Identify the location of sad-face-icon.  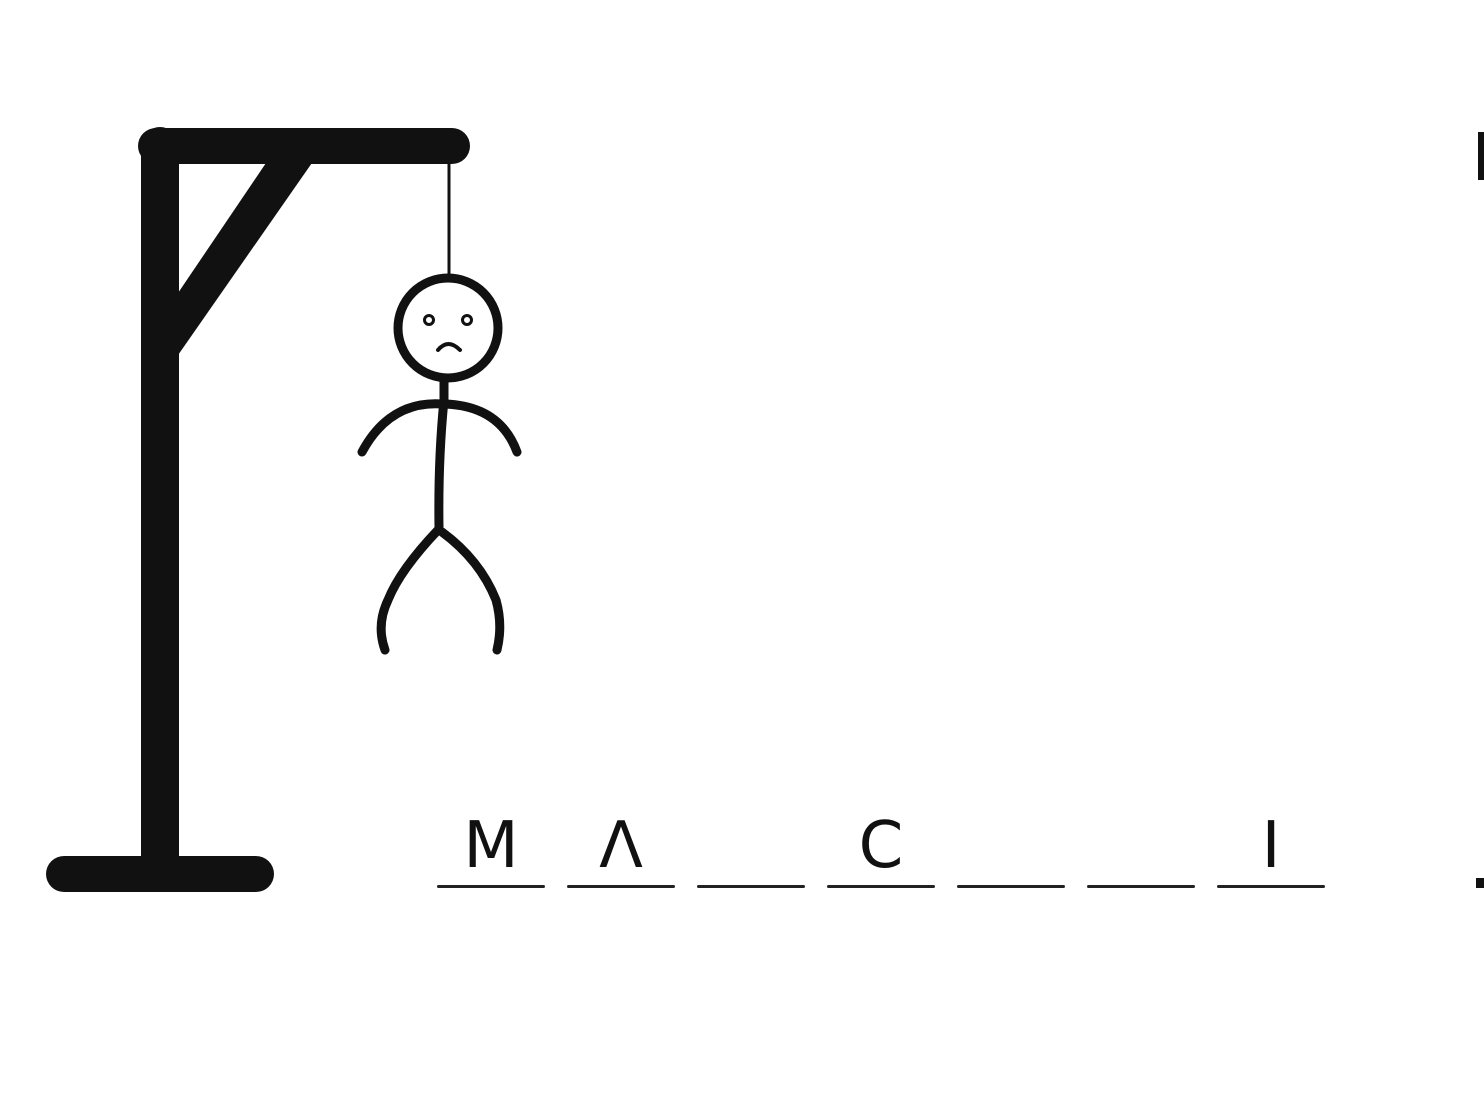
(448, 333).